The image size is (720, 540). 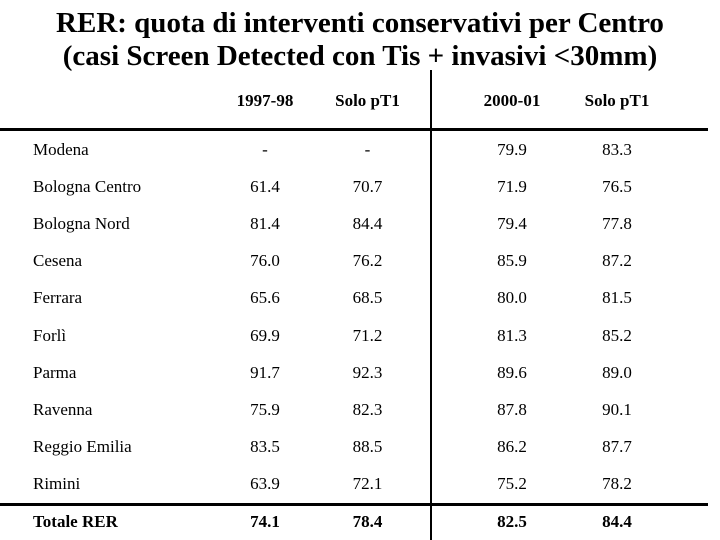 What do you see at coordinates (617, 298) in the screenshot?
I see `cell-value: 81.5` at bounding box center [617, 298].